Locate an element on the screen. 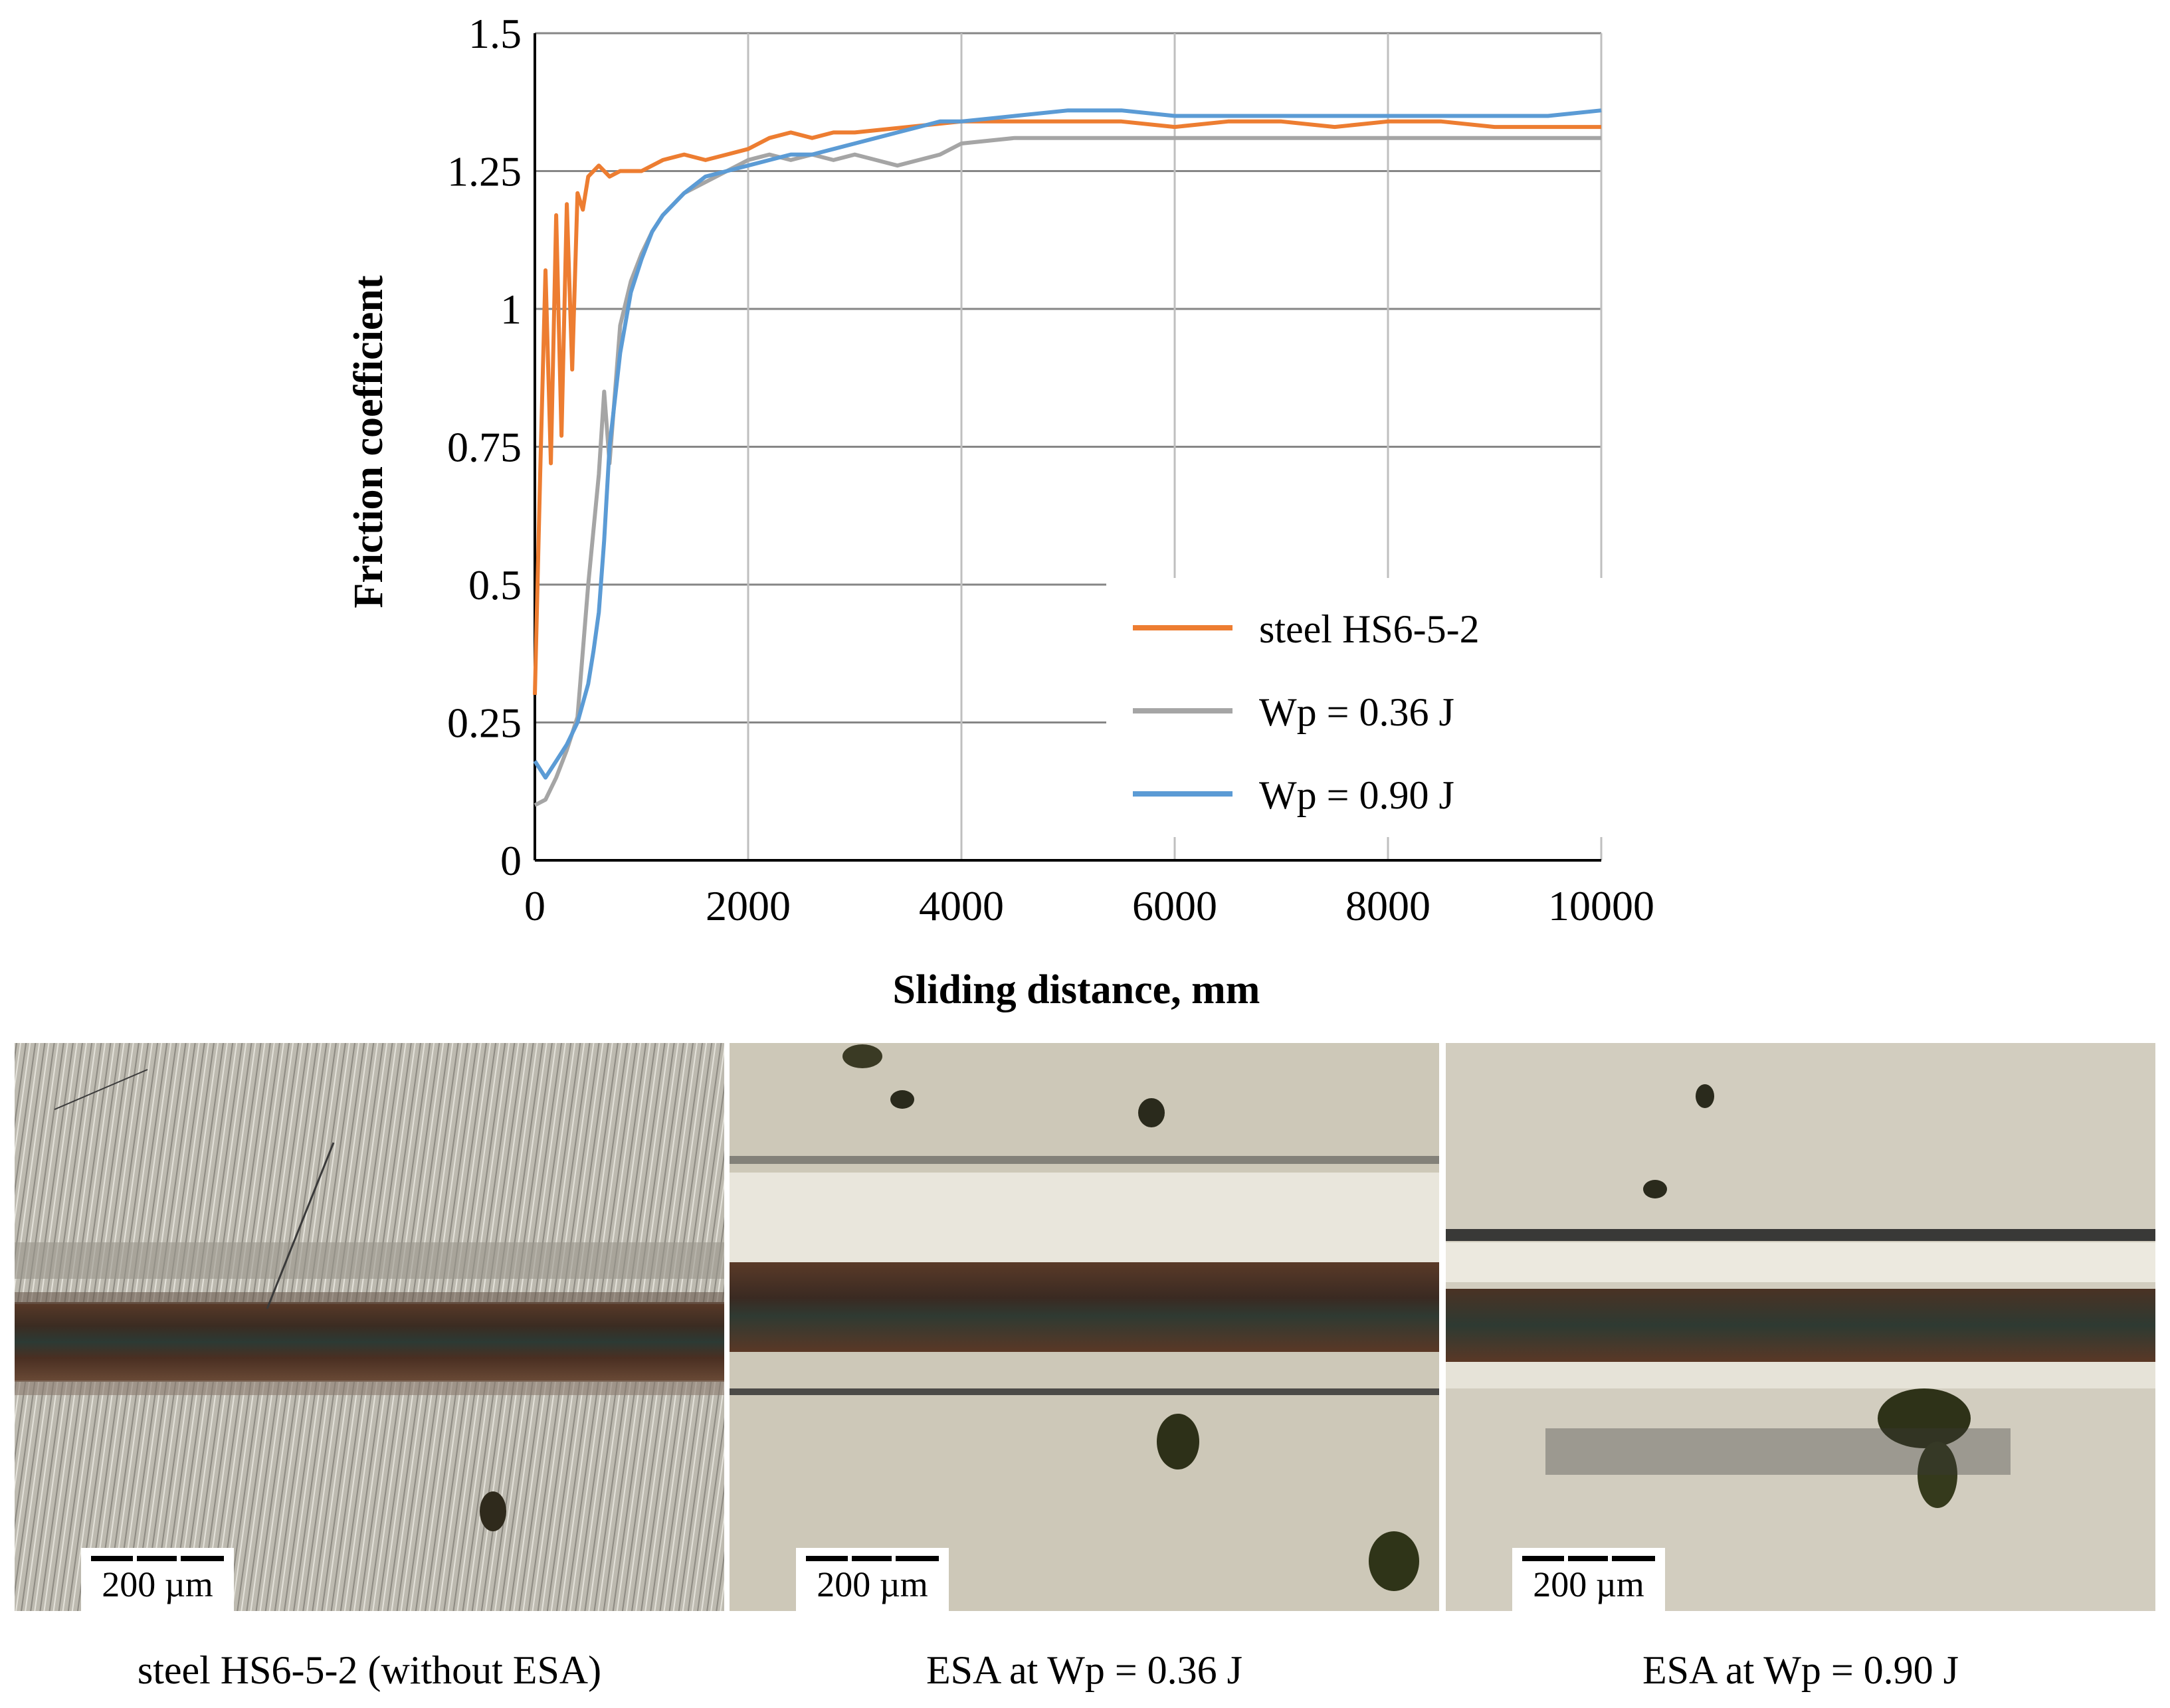 This screenshot has height=1708, width=2170. x-tick-label: 8000 is located at coordinates (1387, 906).